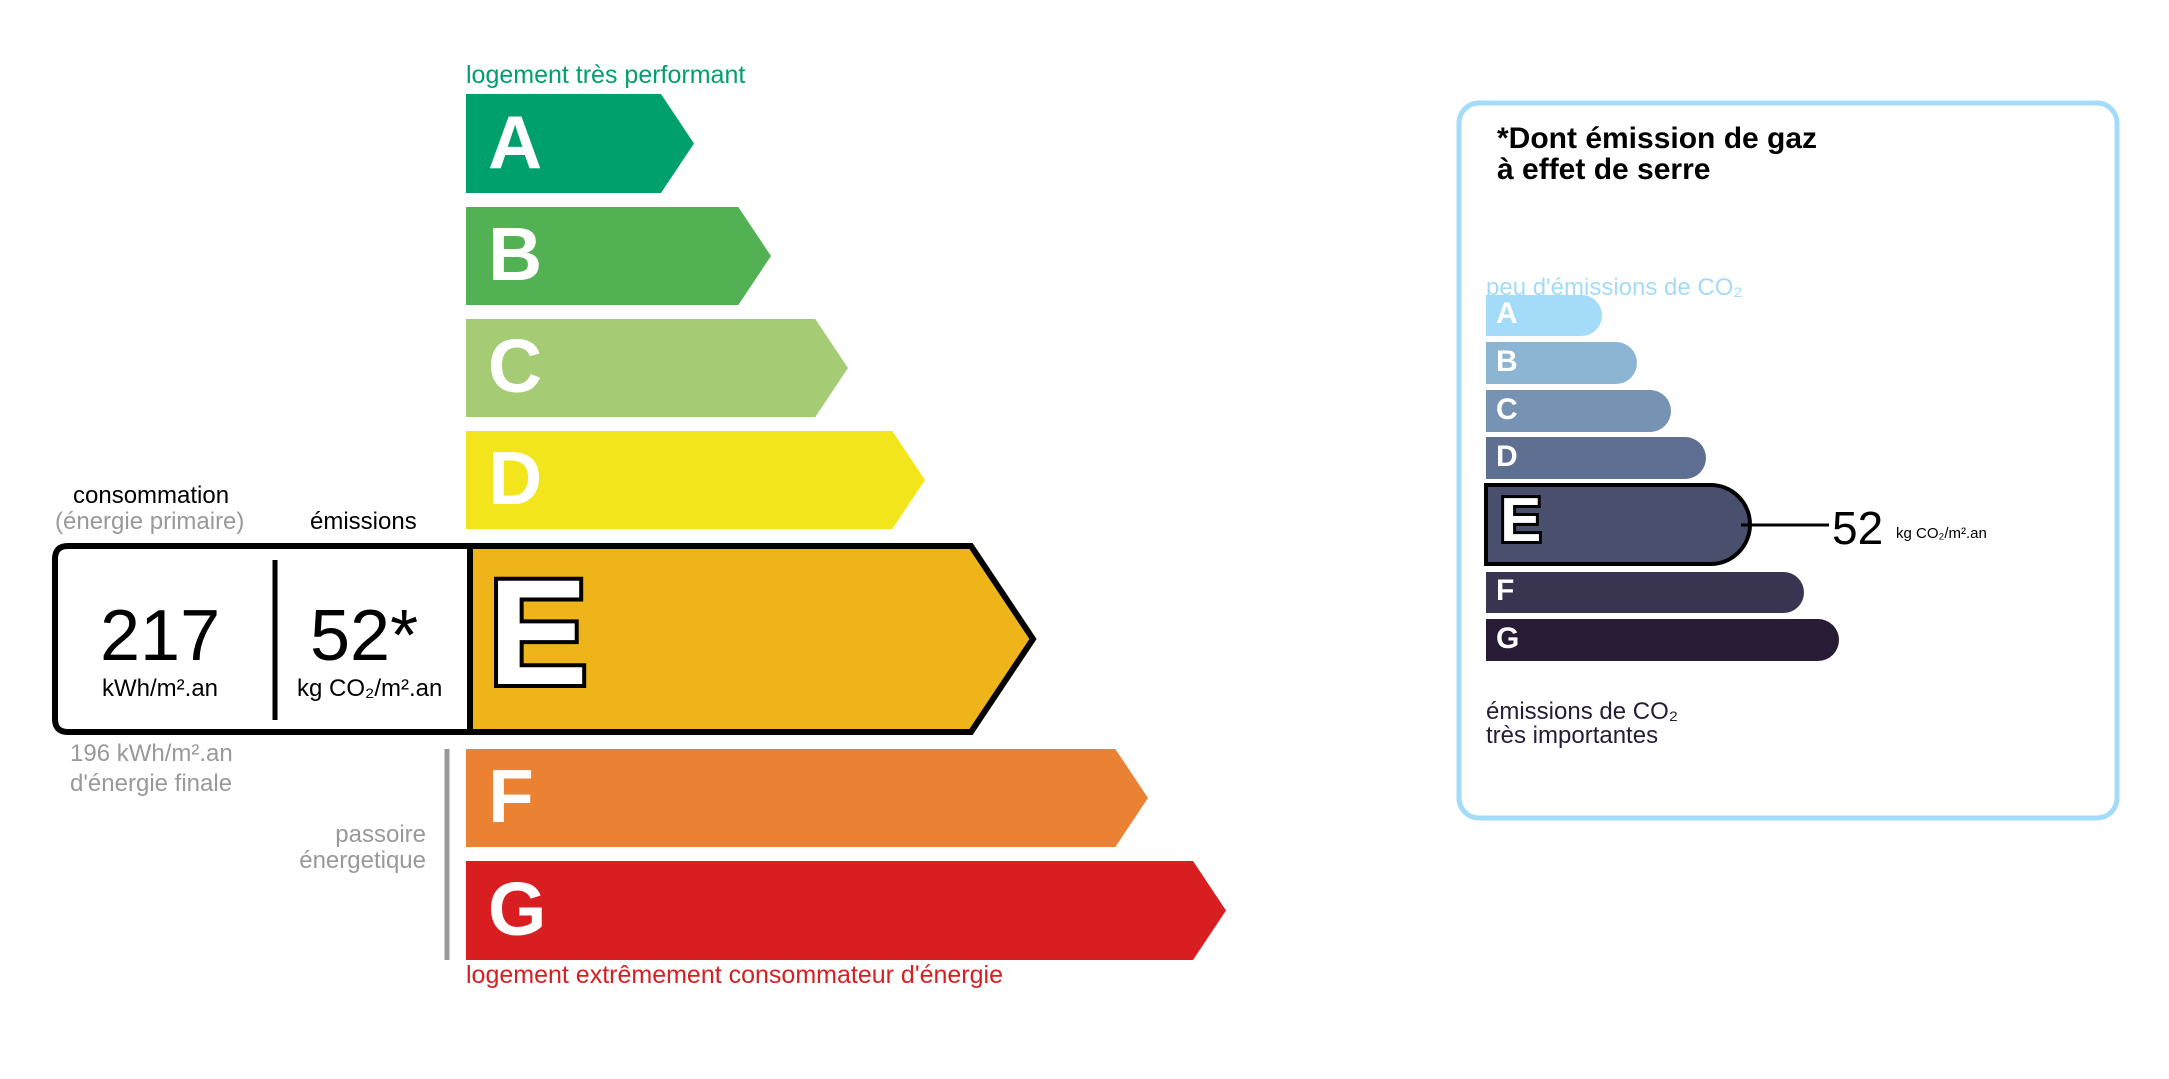 This screenshot has width=2169, height=1079. What do you see at coordinates (1596, 458) in the screenshot?
I see `ges-bar-d` at bounding box center [1596, 458].